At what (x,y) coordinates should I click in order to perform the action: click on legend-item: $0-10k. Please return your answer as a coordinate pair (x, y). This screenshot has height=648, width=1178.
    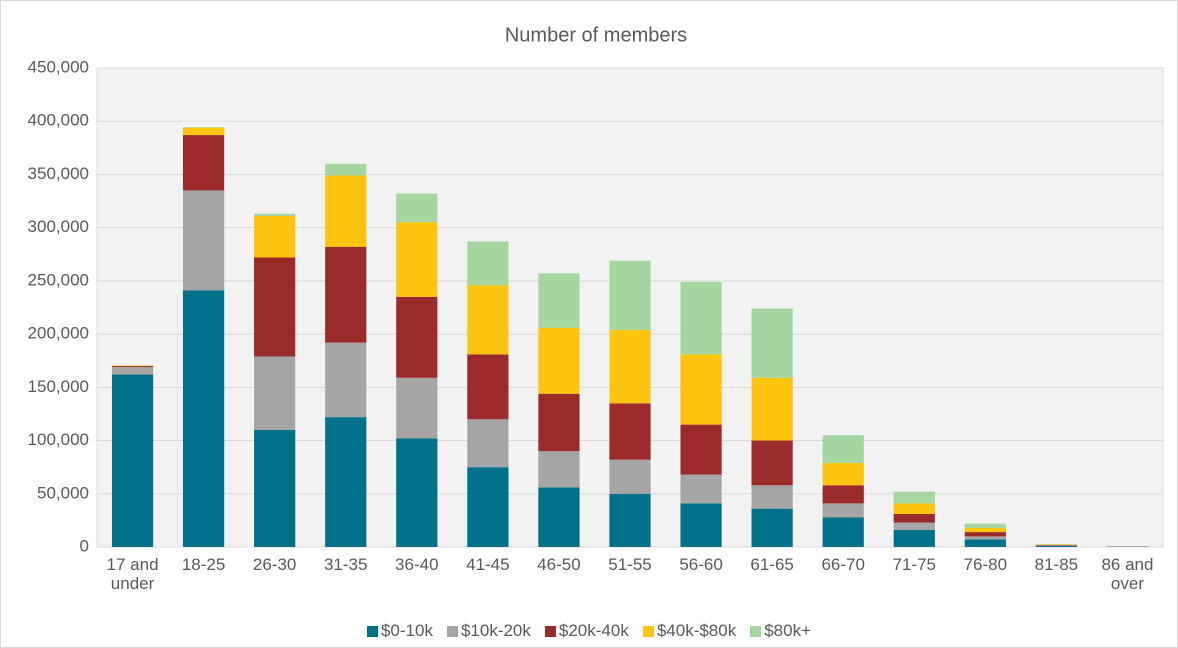
    Looking at the image, I should click on (399, 631).